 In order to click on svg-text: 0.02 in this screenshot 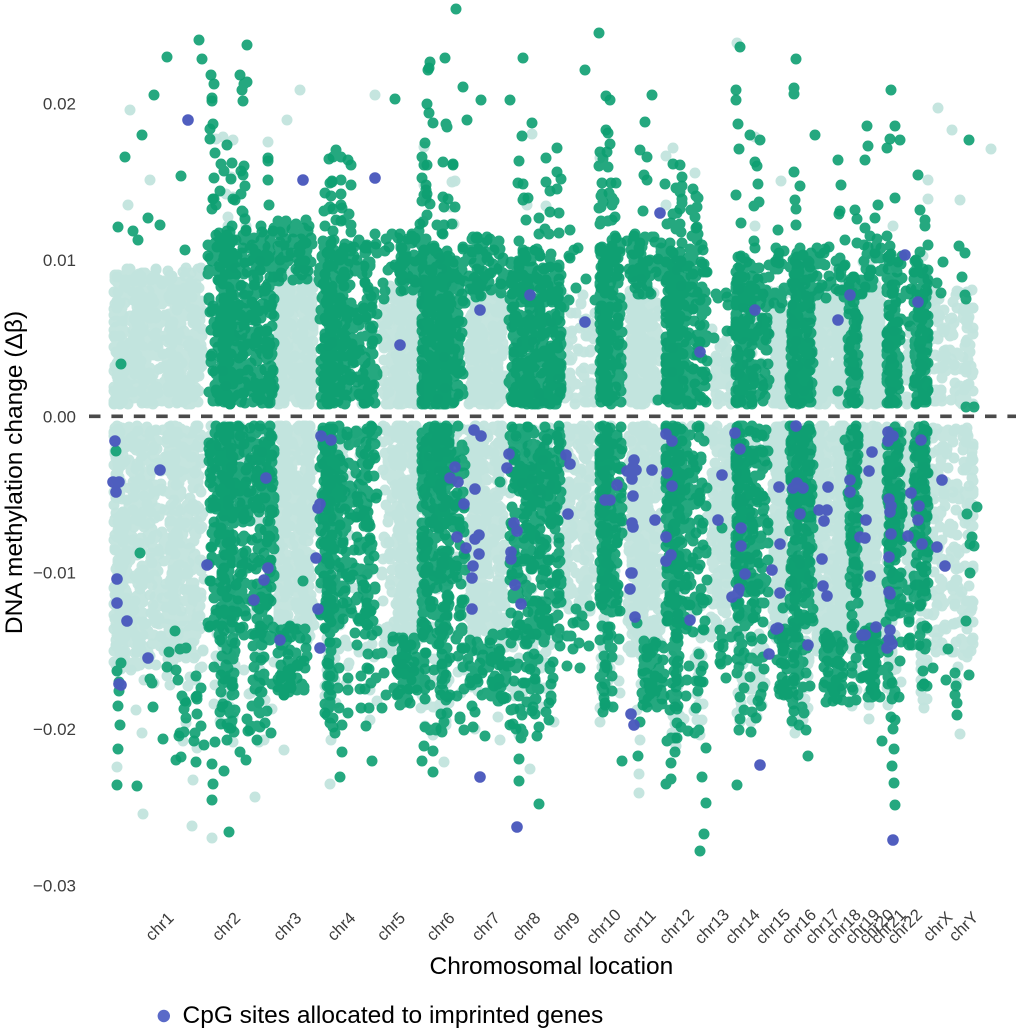, I will do `click(59, 104)`.